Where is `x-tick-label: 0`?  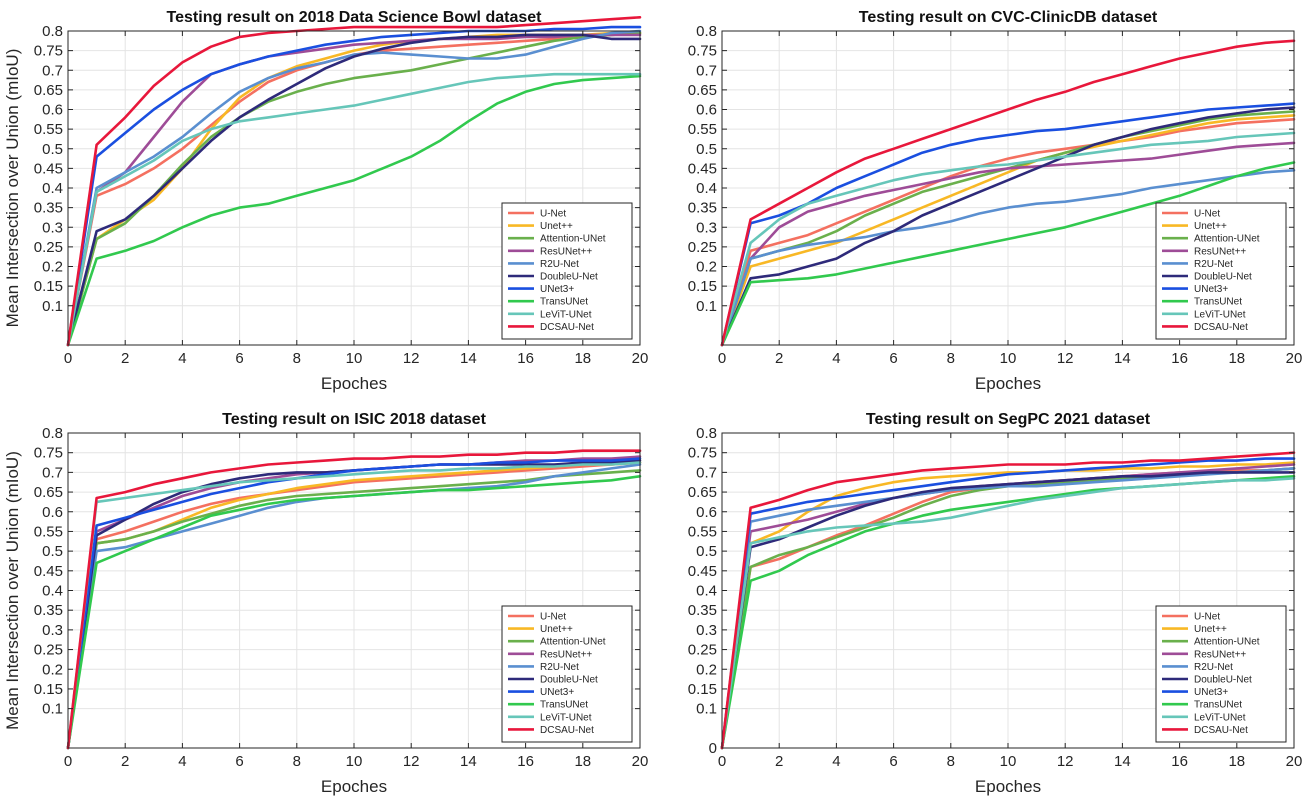
x-tick-label: 0 is located at coordinates (722, 358).